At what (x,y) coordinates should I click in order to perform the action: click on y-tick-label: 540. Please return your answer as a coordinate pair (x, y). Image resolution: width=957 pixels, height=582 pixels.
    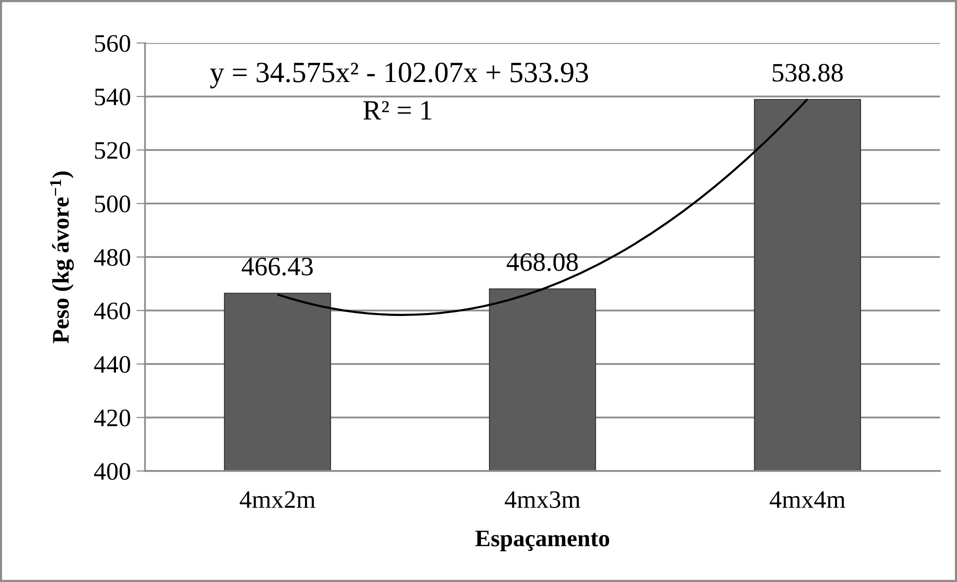
    Looking at the image, I should click on (112, 97).